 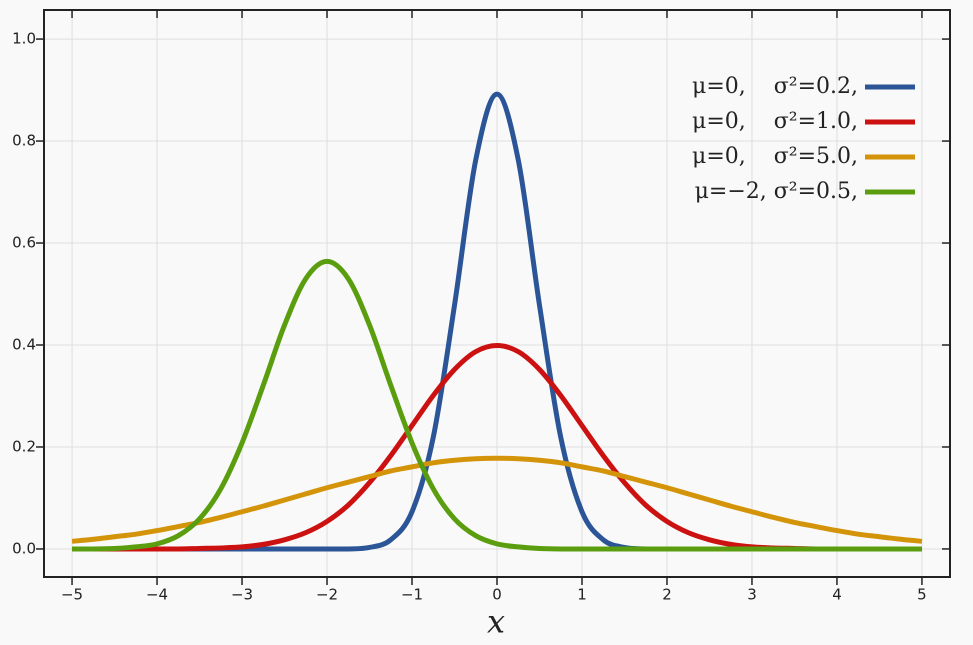 What do you see at coordinates (24, 344) in the screenshot?
I see `y-tick-label: 0.4` at bounding box center [24, 344].